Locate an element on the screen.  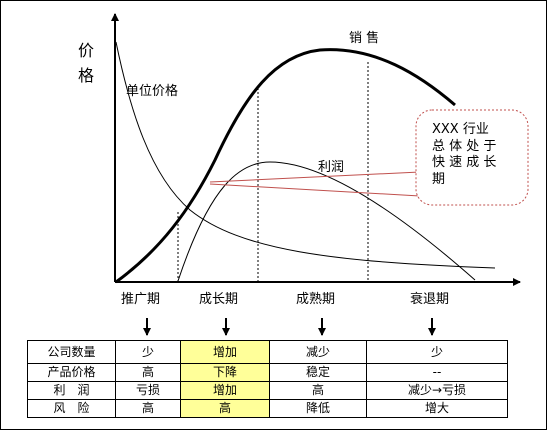
unit-price-label: 单位价格 is located at coordinates (152, 91).